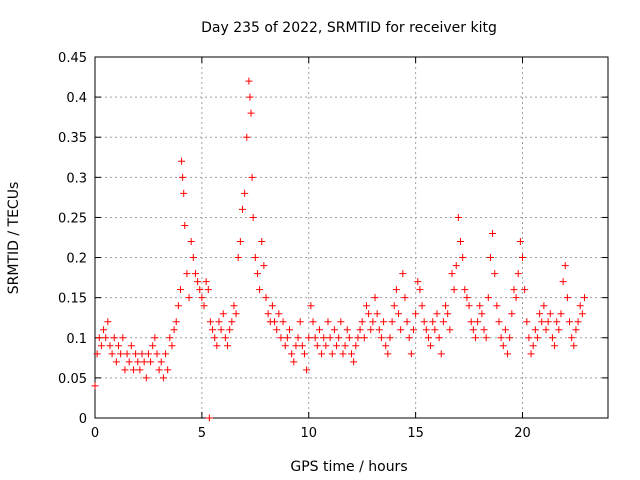  What do you see at coordinates (202, 433) in the screenshot?
I see `x-tick-label: 5` at bounding box center [202, 433].